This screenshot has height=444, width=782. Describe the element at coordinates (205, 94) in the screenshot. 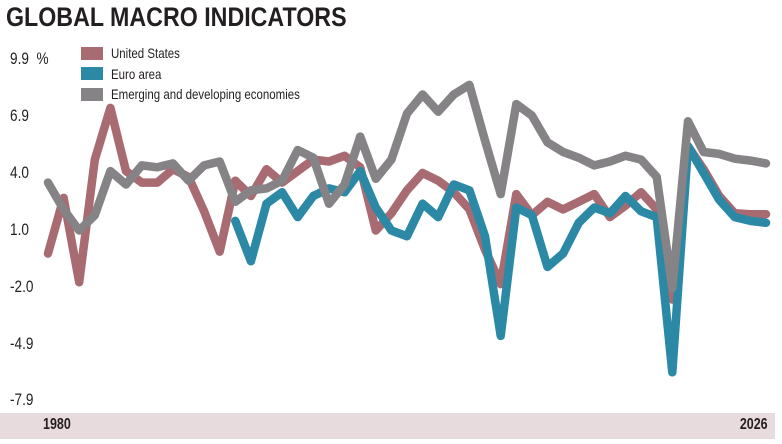

I see `legend-label: Emerging and developing economies` at that location.